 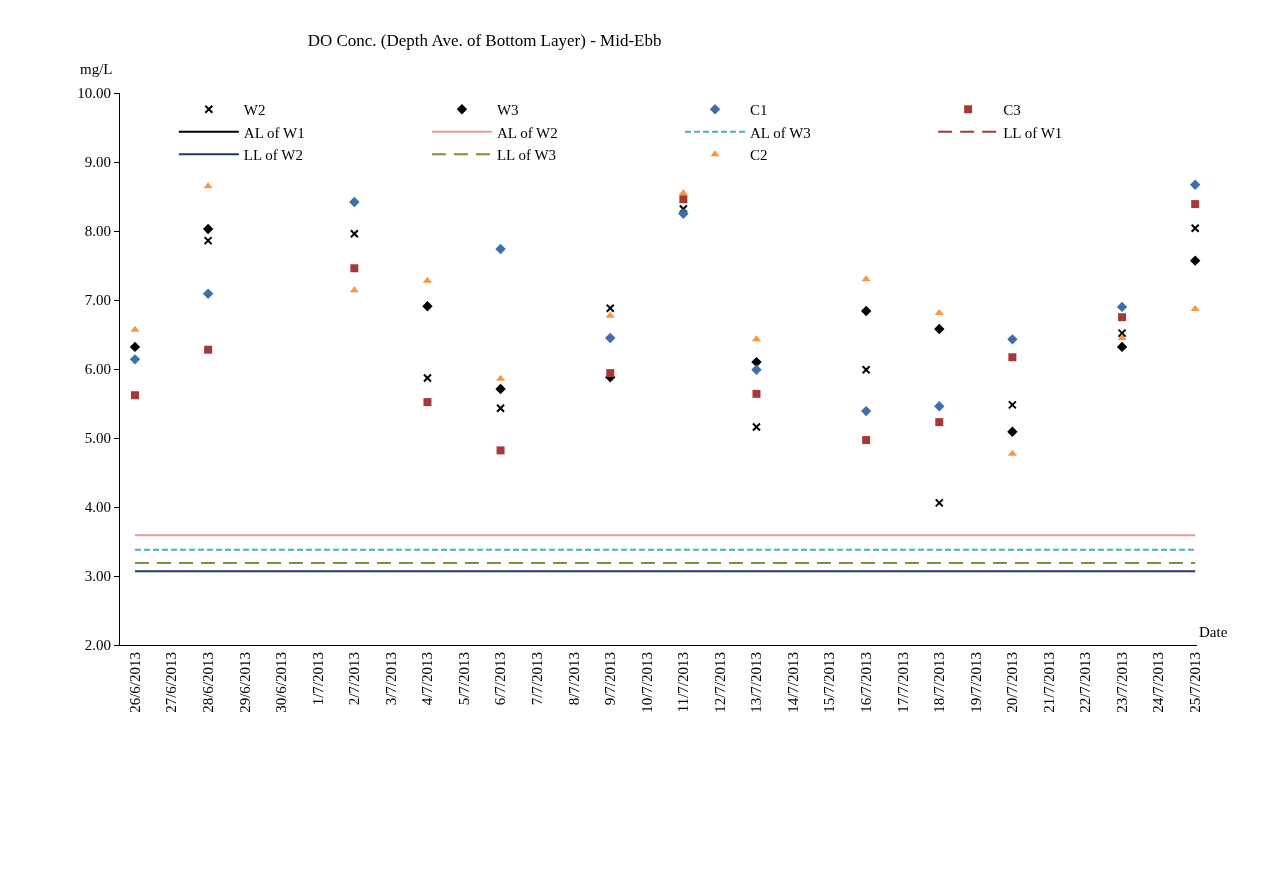 I want to click on x-tick-label: 15/7/2013, so click(x=829, y=682).